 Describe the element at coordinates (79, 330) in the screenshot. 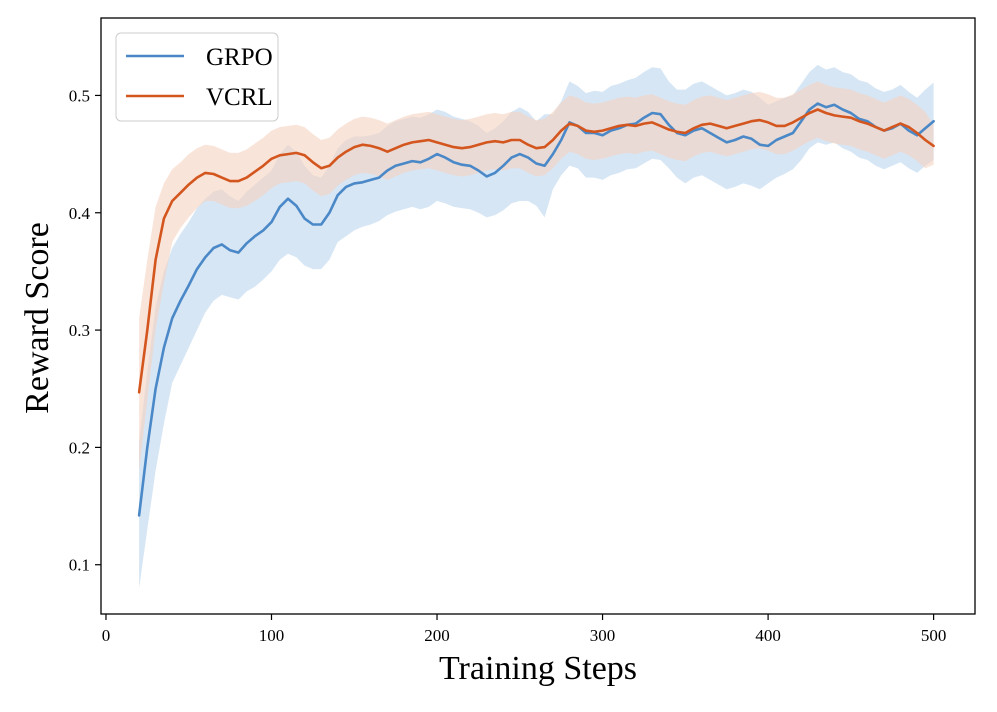

I see `y-tick-label: 0.3` at that location.